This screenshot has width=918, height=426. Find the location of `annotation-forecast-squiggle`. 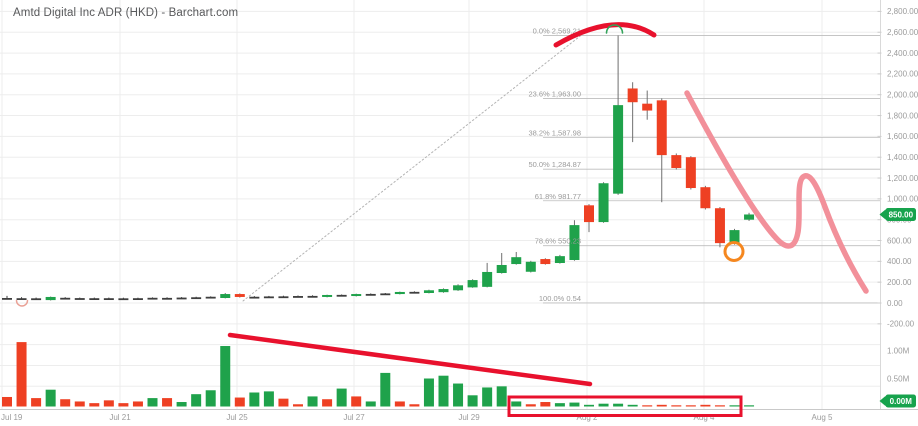

annotation-forecast-squiggle is located at coordinates (776, 192).